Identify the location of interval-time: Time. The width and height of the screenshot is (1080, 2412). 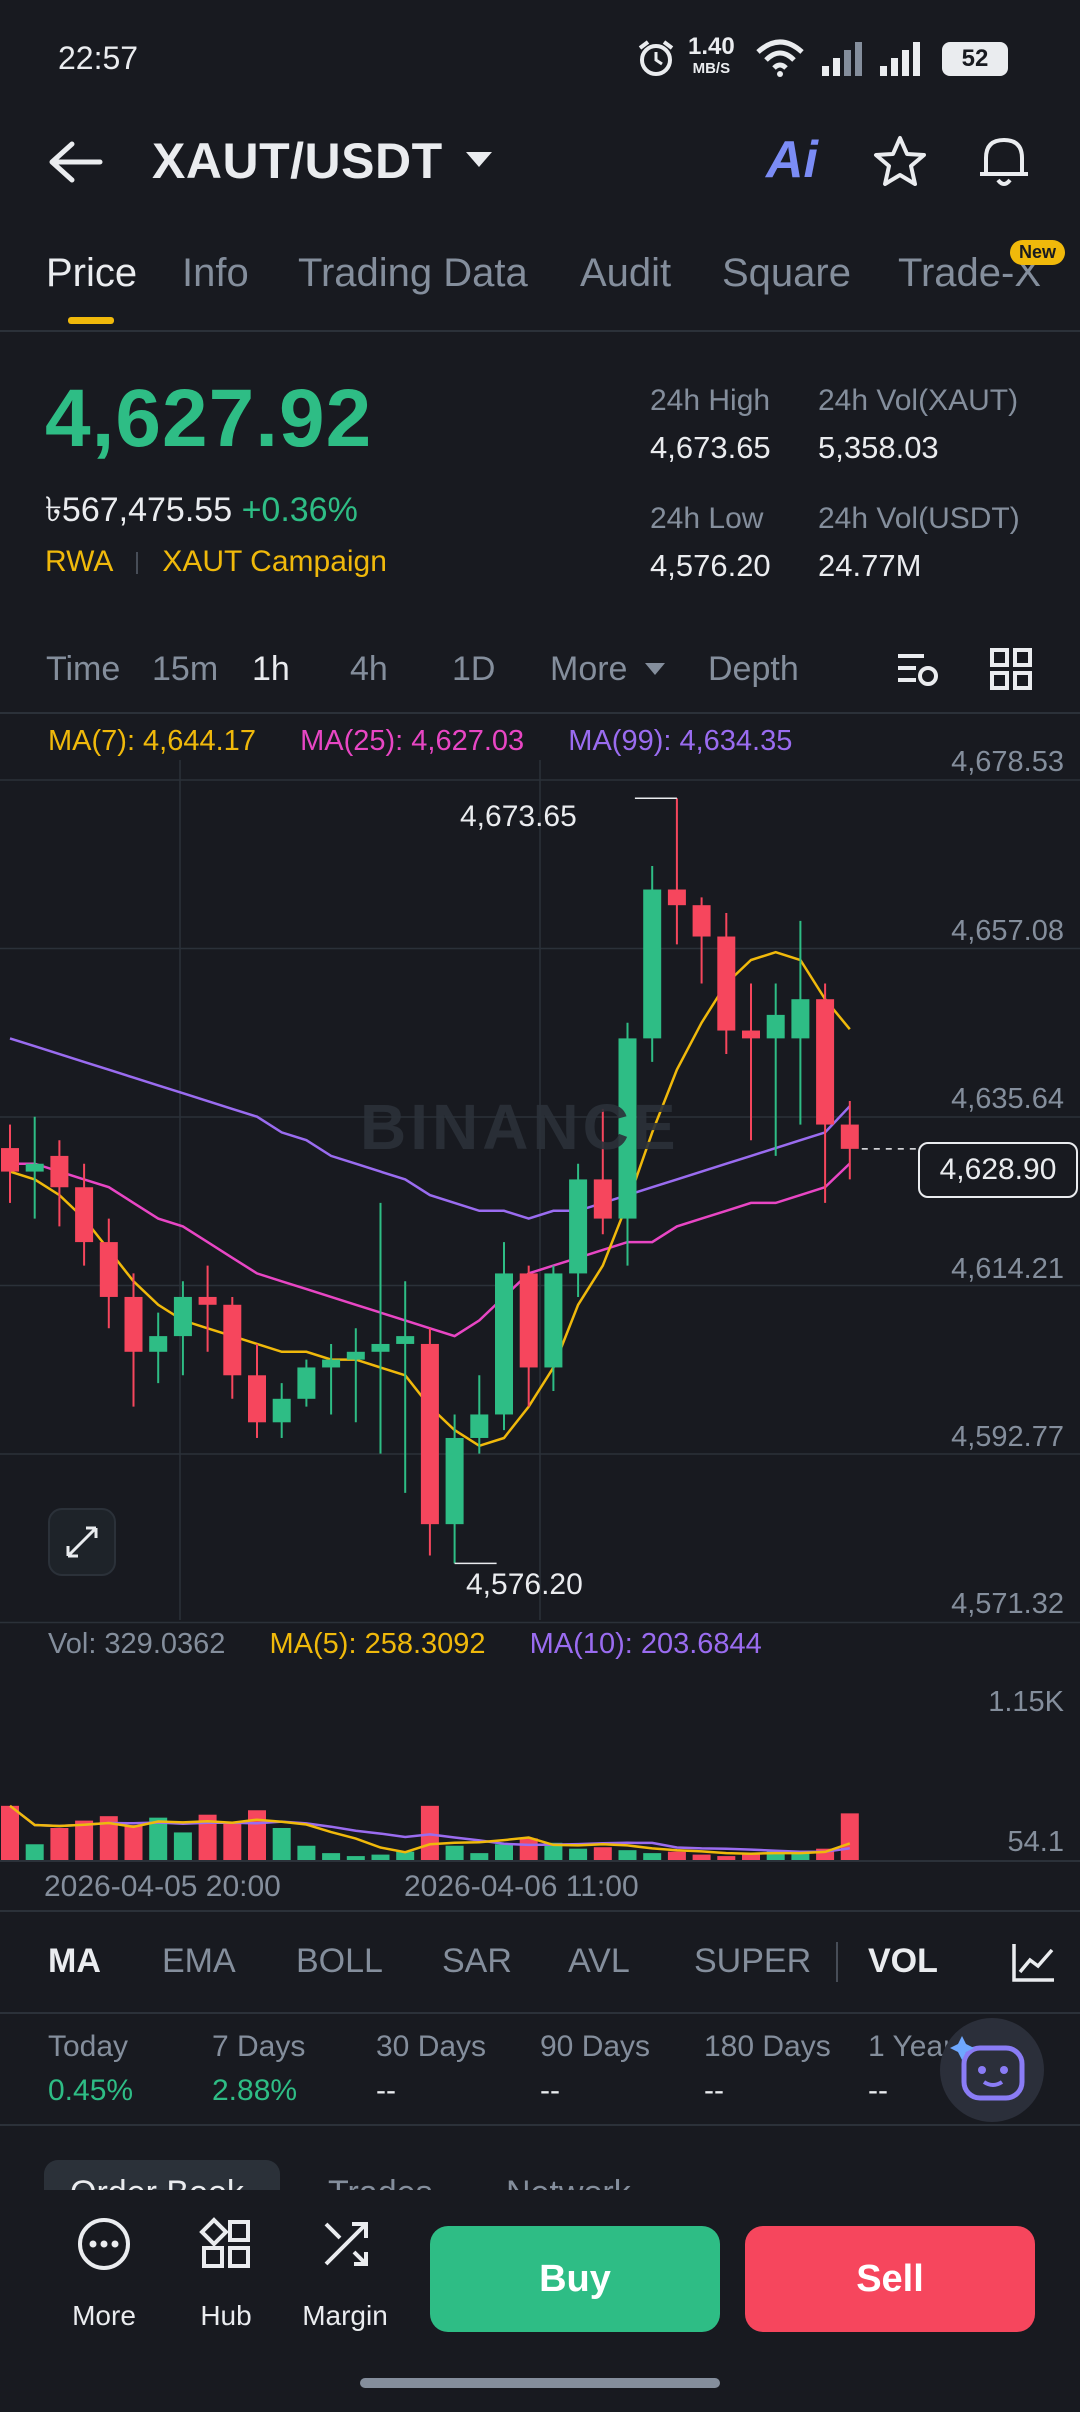
(83, 669).